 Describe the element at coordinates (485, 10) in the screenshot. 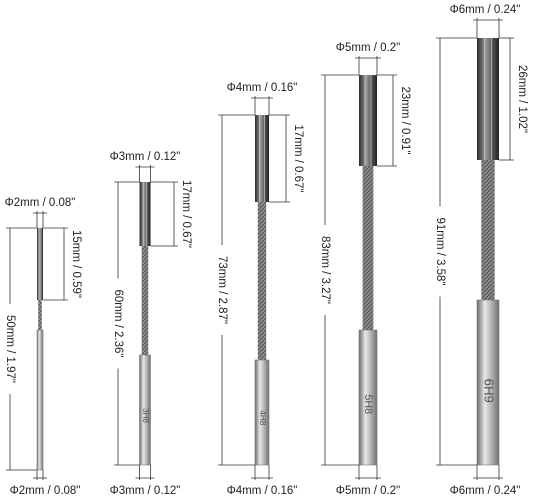

I see `top-diameter: Φ6mm / 0.24"` at that location.